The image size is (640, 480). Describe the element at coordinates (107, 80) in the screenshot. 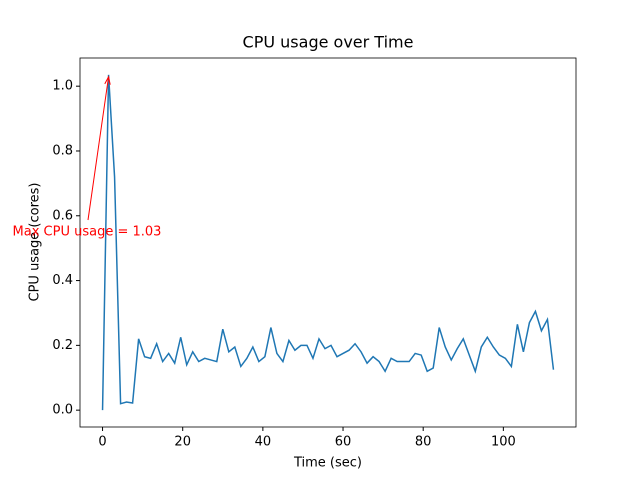

I see `annotation-arrowhead` at that location.